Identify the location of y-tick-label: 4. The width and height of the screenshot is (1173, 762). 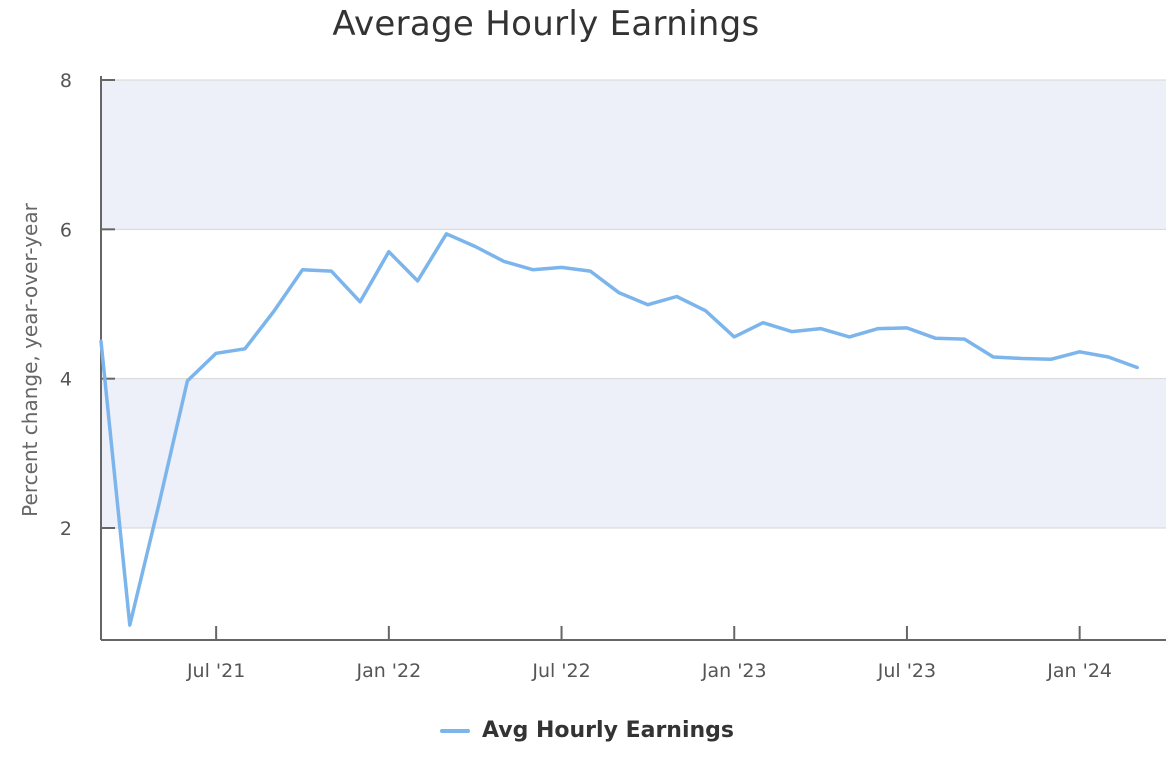
(66, 380).